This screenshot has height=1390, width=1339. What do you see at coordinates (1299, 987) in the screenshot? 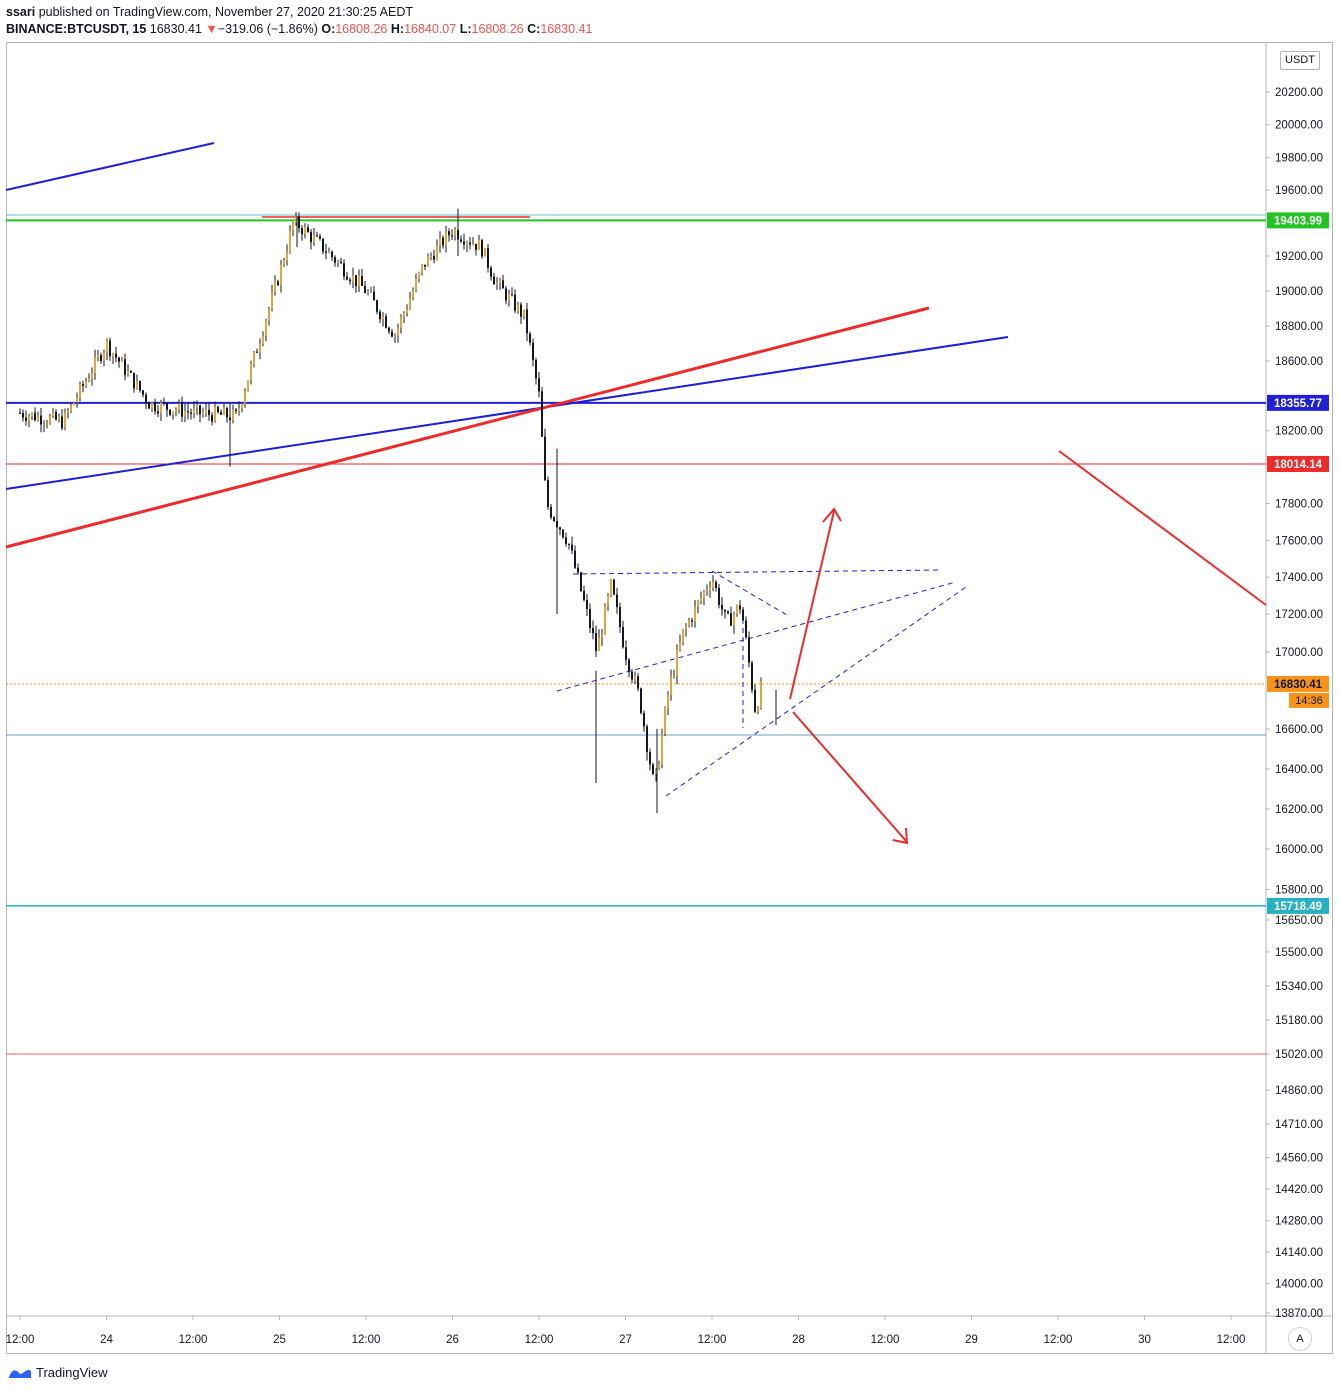
I see `price-tick-label: 15340.00` at bounding box center [1299, 987].